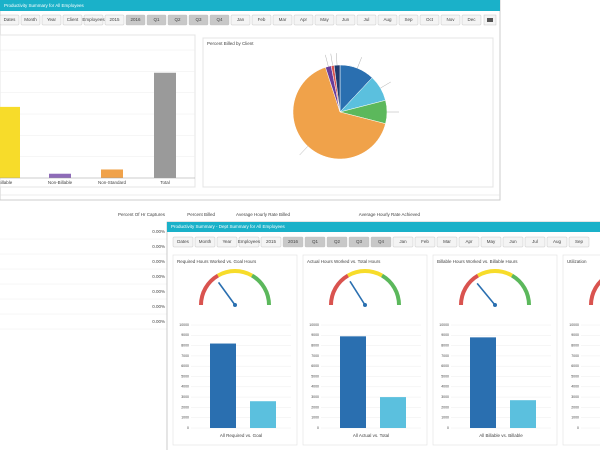  I want to click on gauge-hub, so click(495, 305).